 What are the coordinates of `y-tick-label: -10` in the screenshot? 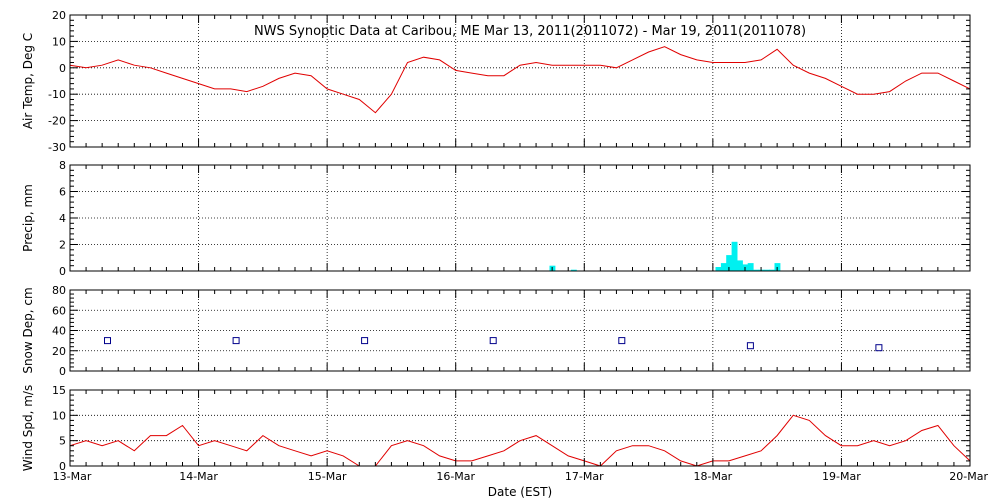 It's located at (57, 94).